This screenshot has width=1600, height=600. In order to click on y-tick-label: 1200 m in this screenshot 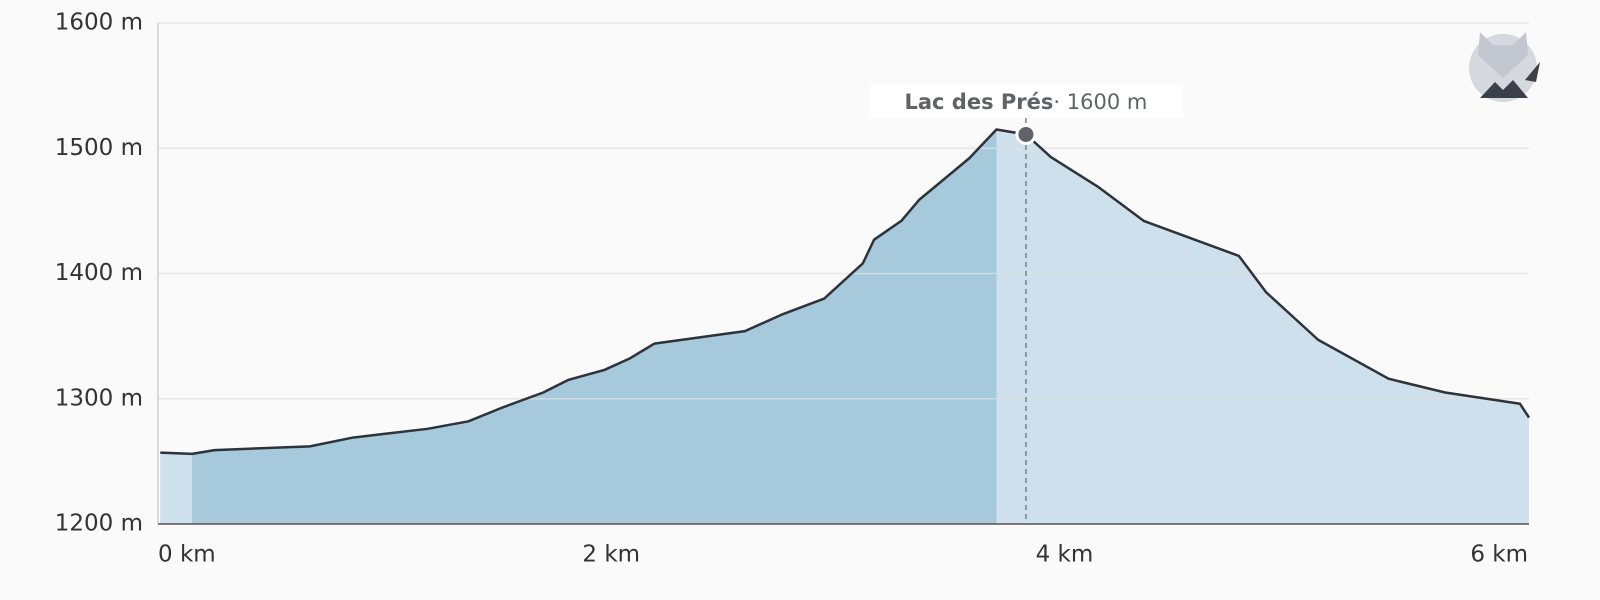, I will do `click(99, 524)`.